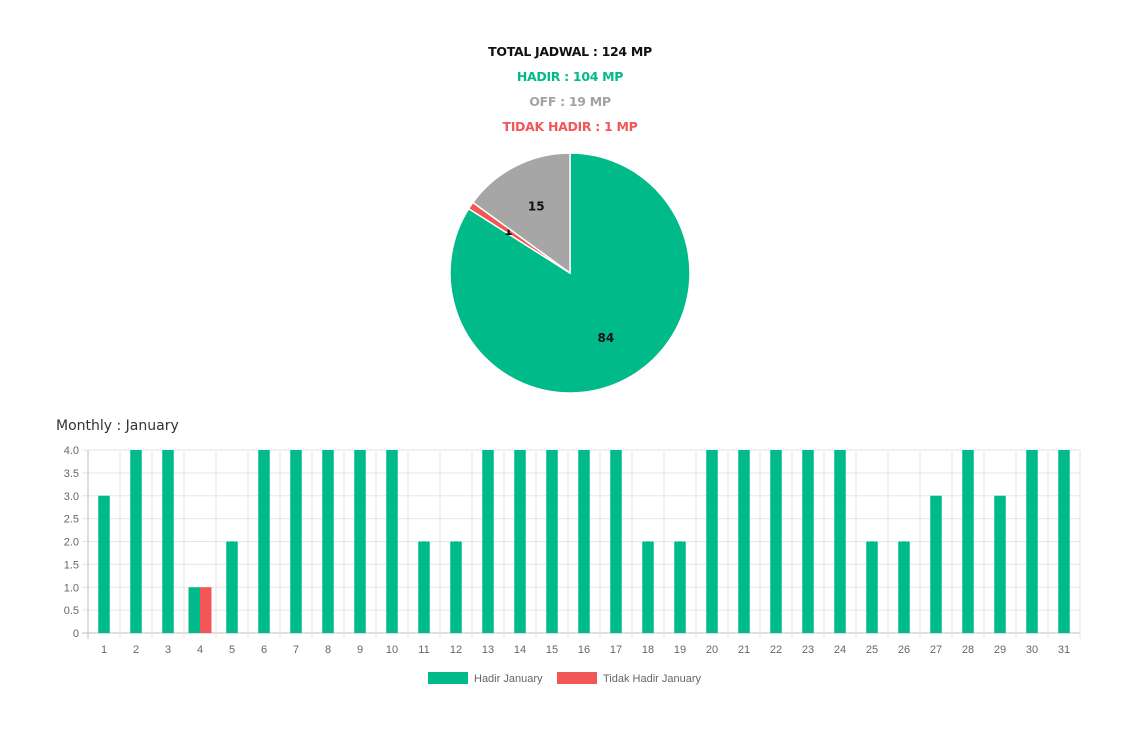 Image resolution: width=1140 pixels, height=739 pixels. I want to click on x-tick-label: 22, so click(776, 650).